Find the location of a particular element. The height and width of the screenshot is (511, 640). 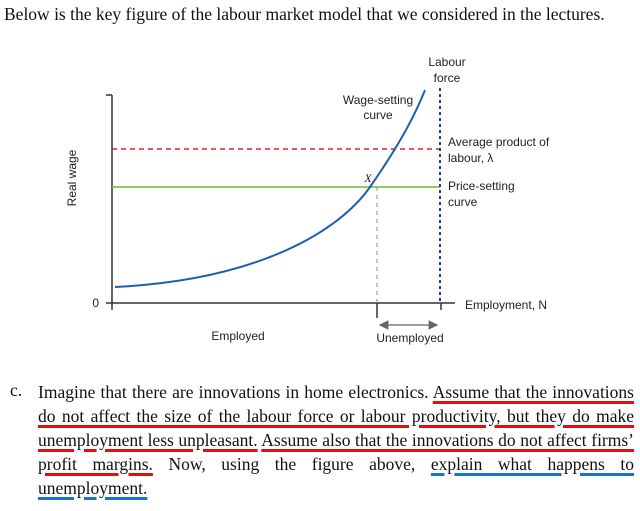

question-label: c. is located at coordinates (16, 390).